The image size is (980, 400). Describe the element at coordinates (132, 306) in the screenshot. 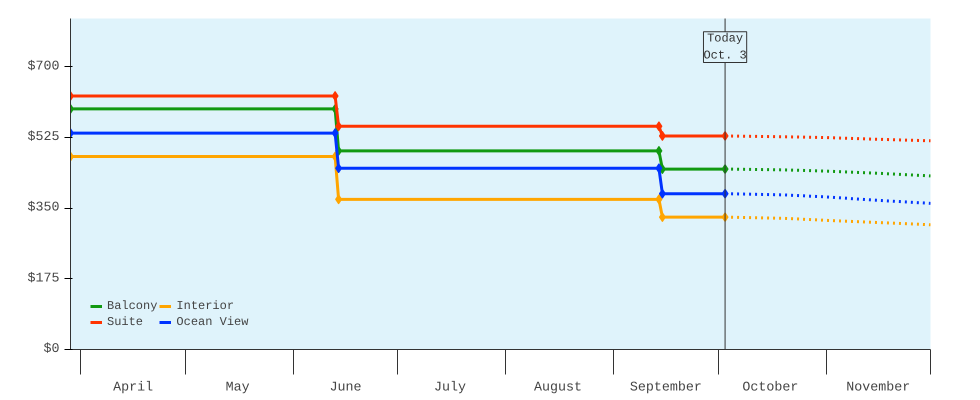

I see `legend-label: Balcony` at that location.